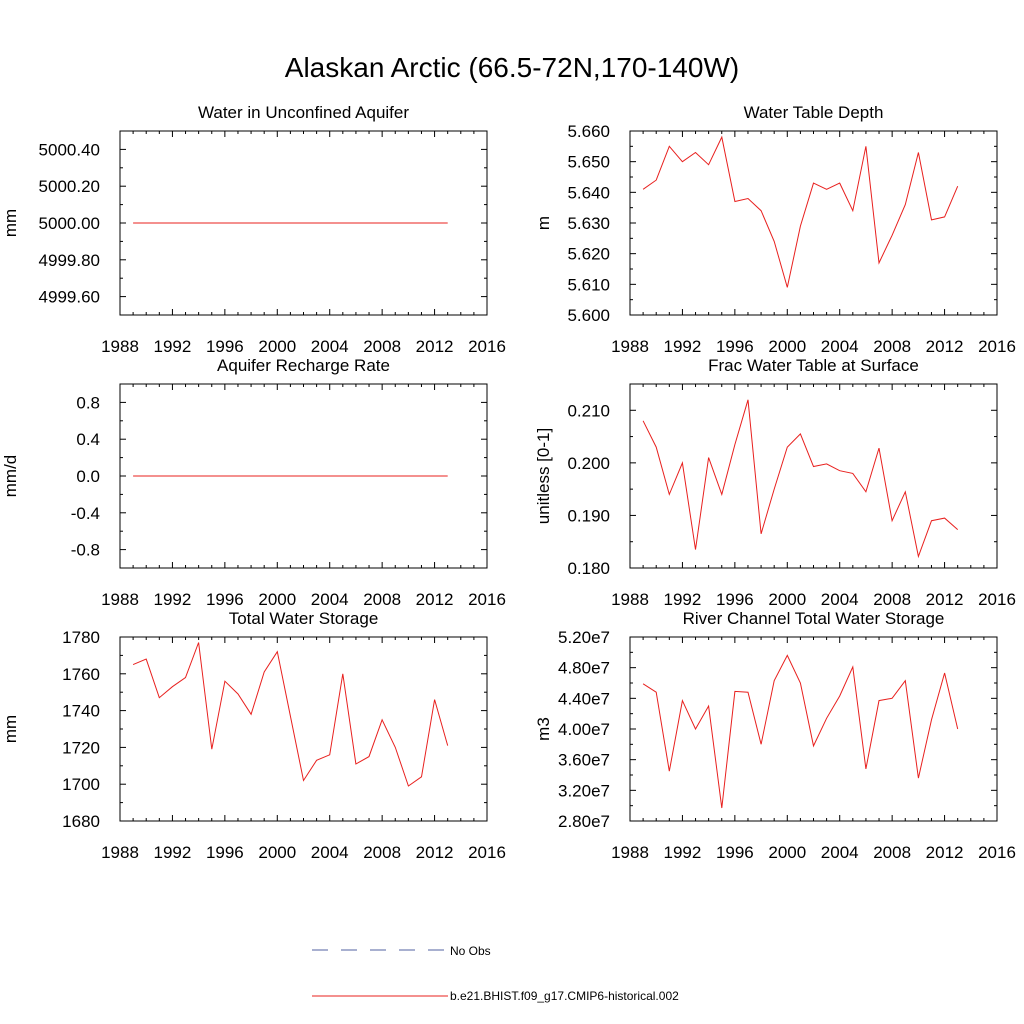 This screenshot has width=1024, height=1024. I want to click on y-tick-label: 1680, so click(81, 821).